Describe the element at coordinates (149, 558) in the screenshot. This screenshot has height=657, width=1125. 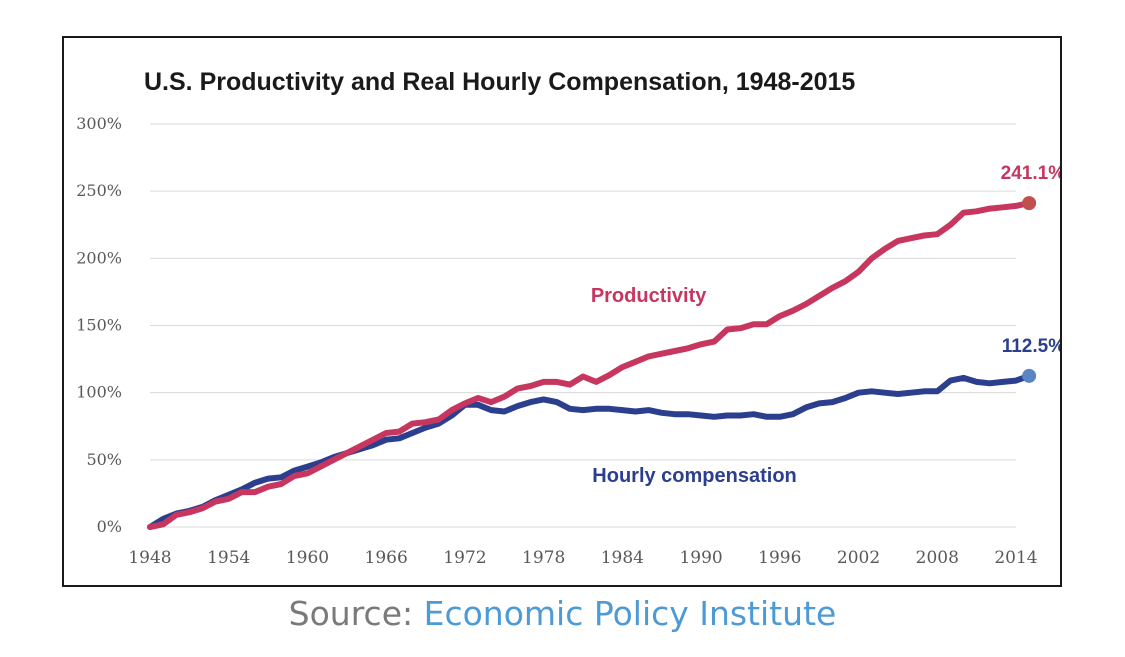
I see `x-tick-label: 1948` at that location.